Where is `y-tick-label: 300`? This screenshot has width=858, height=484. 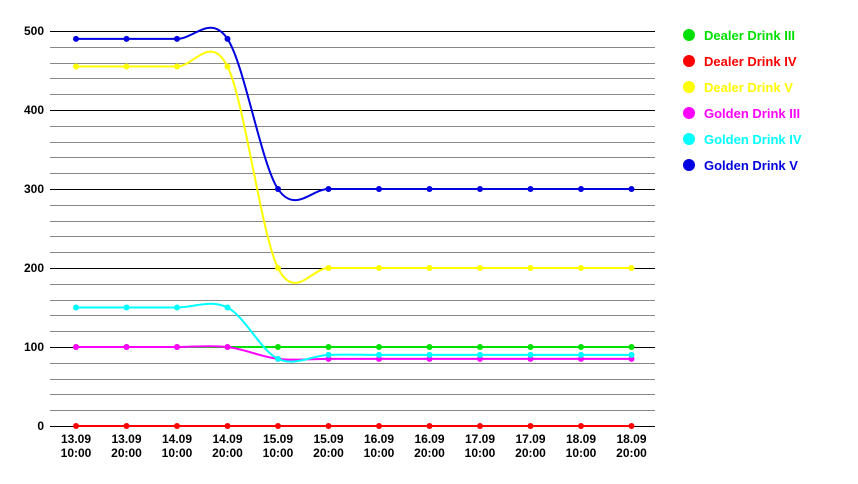
y-tick-label: 300 is located at coordinates (34, 189).